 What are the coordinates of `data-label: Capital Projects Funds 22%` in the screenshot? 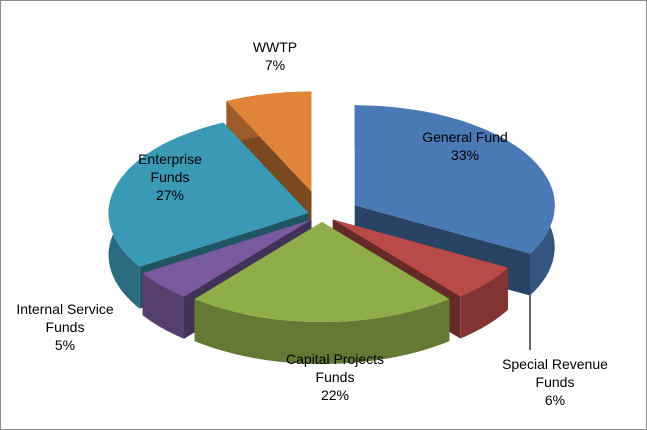 It's located at (335, 377).